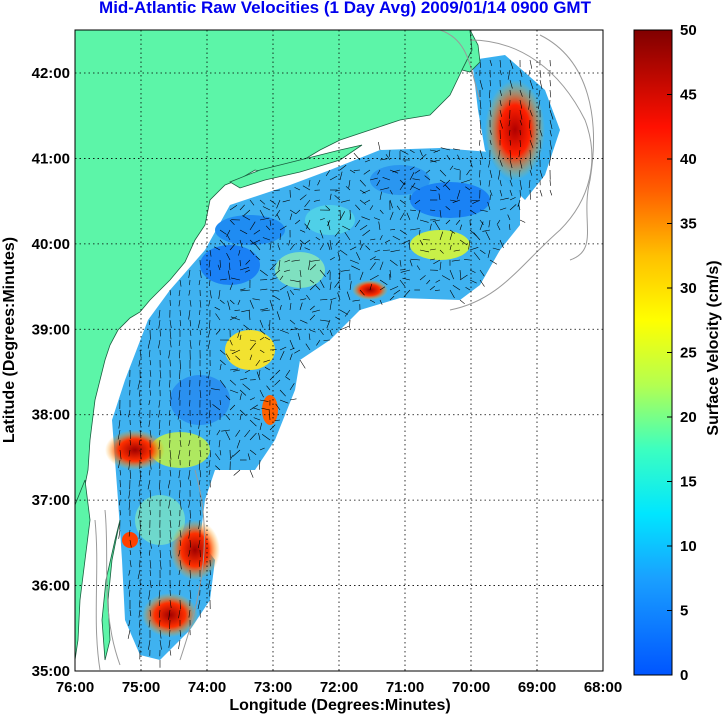  Describe the element at coordinates (688, 288) in the screenshot. I see `colorbar-tick-label: 30` at that location.